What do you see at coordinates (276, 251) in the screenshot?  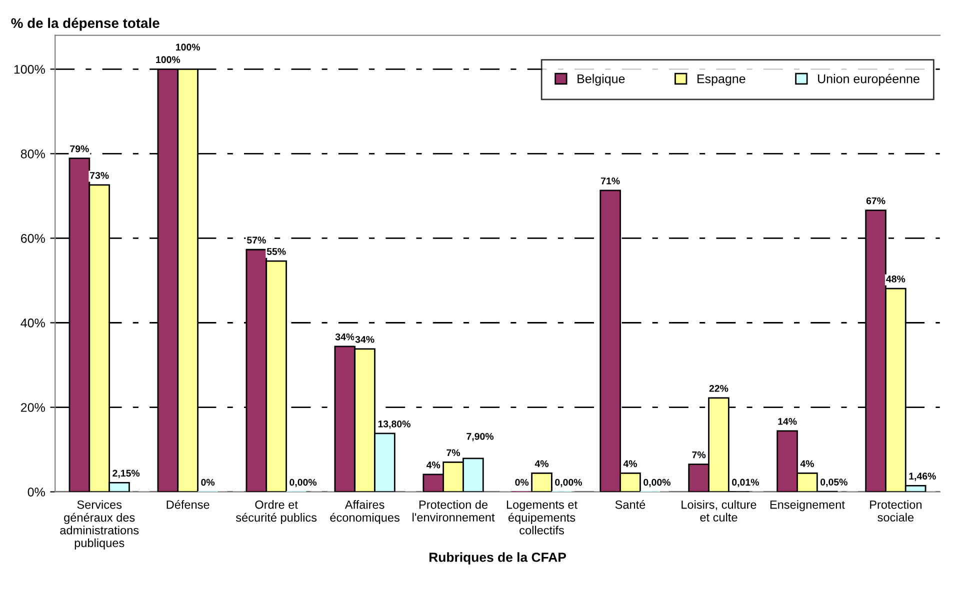 I see `data-label: 55%` at bounding box center [276, 251].